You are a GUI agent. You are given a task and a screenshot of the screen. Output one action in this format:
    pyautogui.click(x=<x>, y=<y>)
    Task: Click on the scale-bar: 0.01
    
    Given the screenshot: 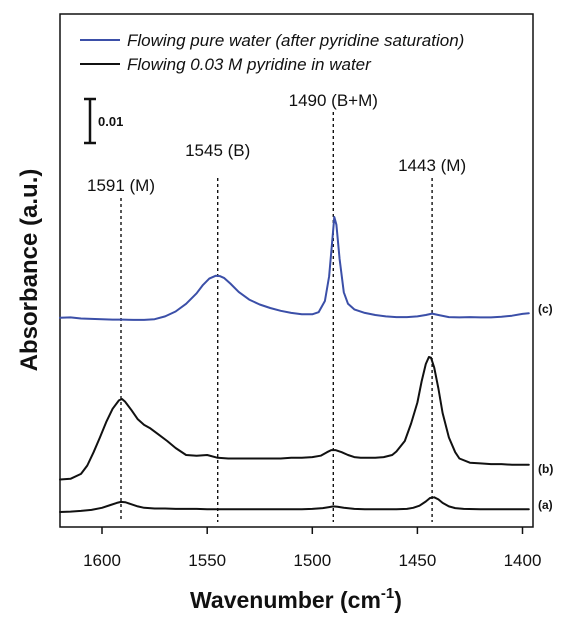 What is the action you would take?
    pyautogui.click(x=103, y=121)
    